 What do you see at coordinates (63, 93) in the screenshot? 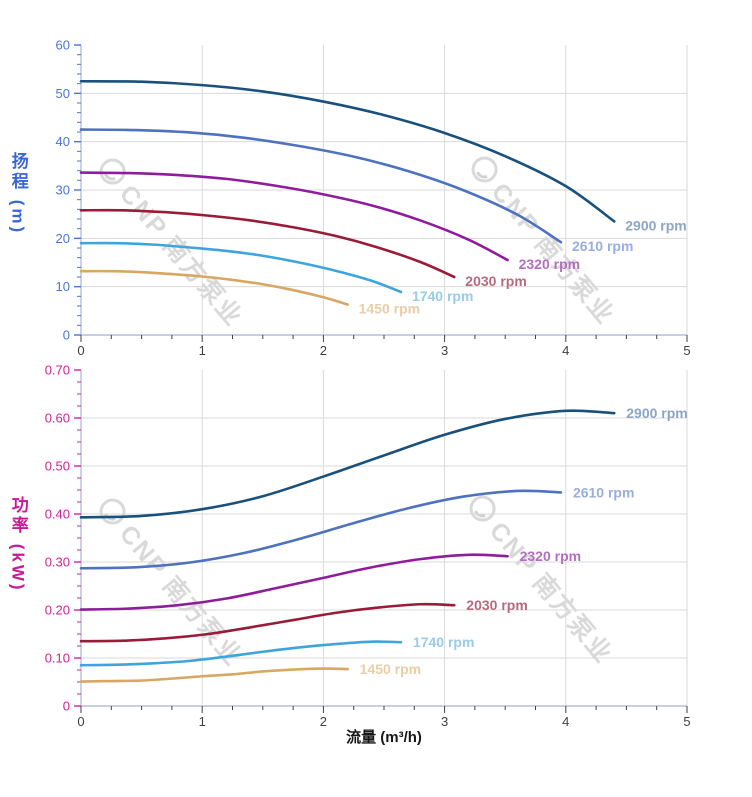
I see `y-tick-label: 50` at bounding box center [63, 93].